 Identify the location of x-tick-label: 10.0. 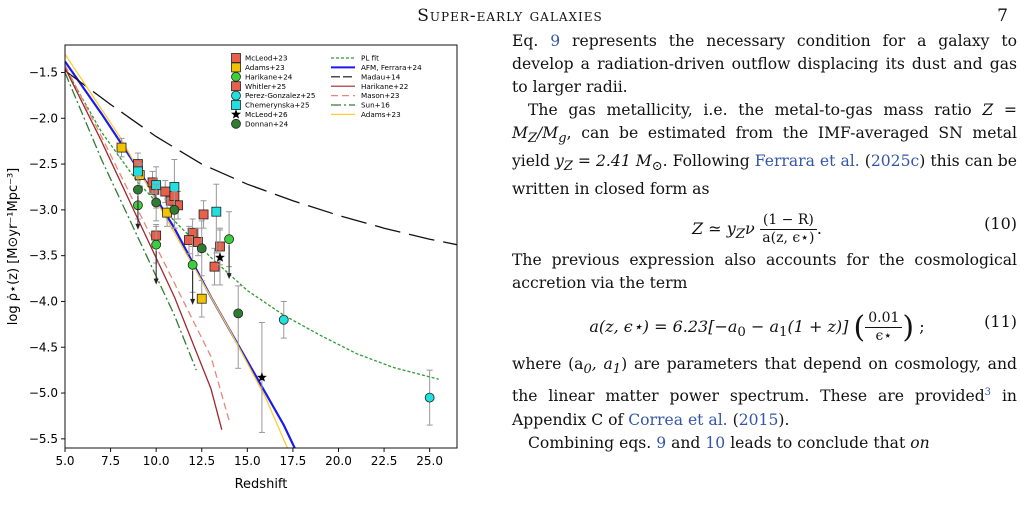
(156, 461).